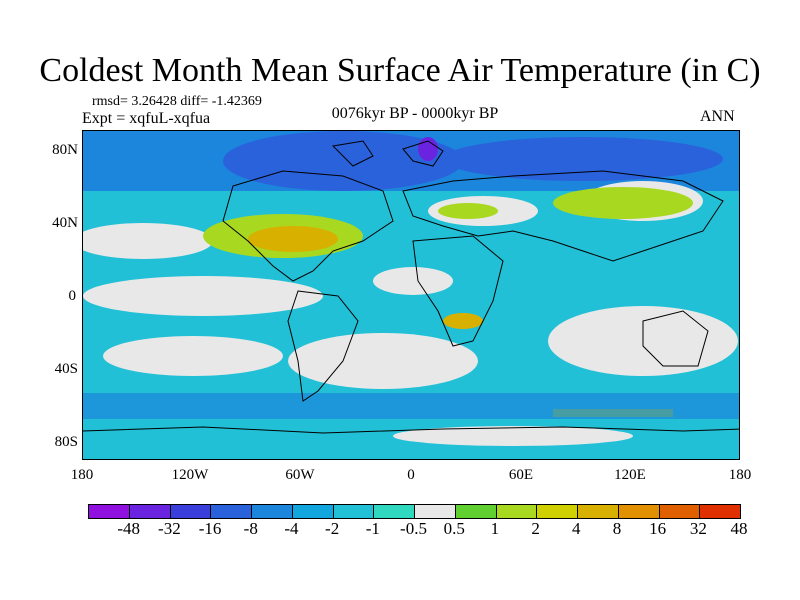 The height and width of the screenshot is (600, 800). I want to click on colorbar-label-15: 48, so click(739, 528).